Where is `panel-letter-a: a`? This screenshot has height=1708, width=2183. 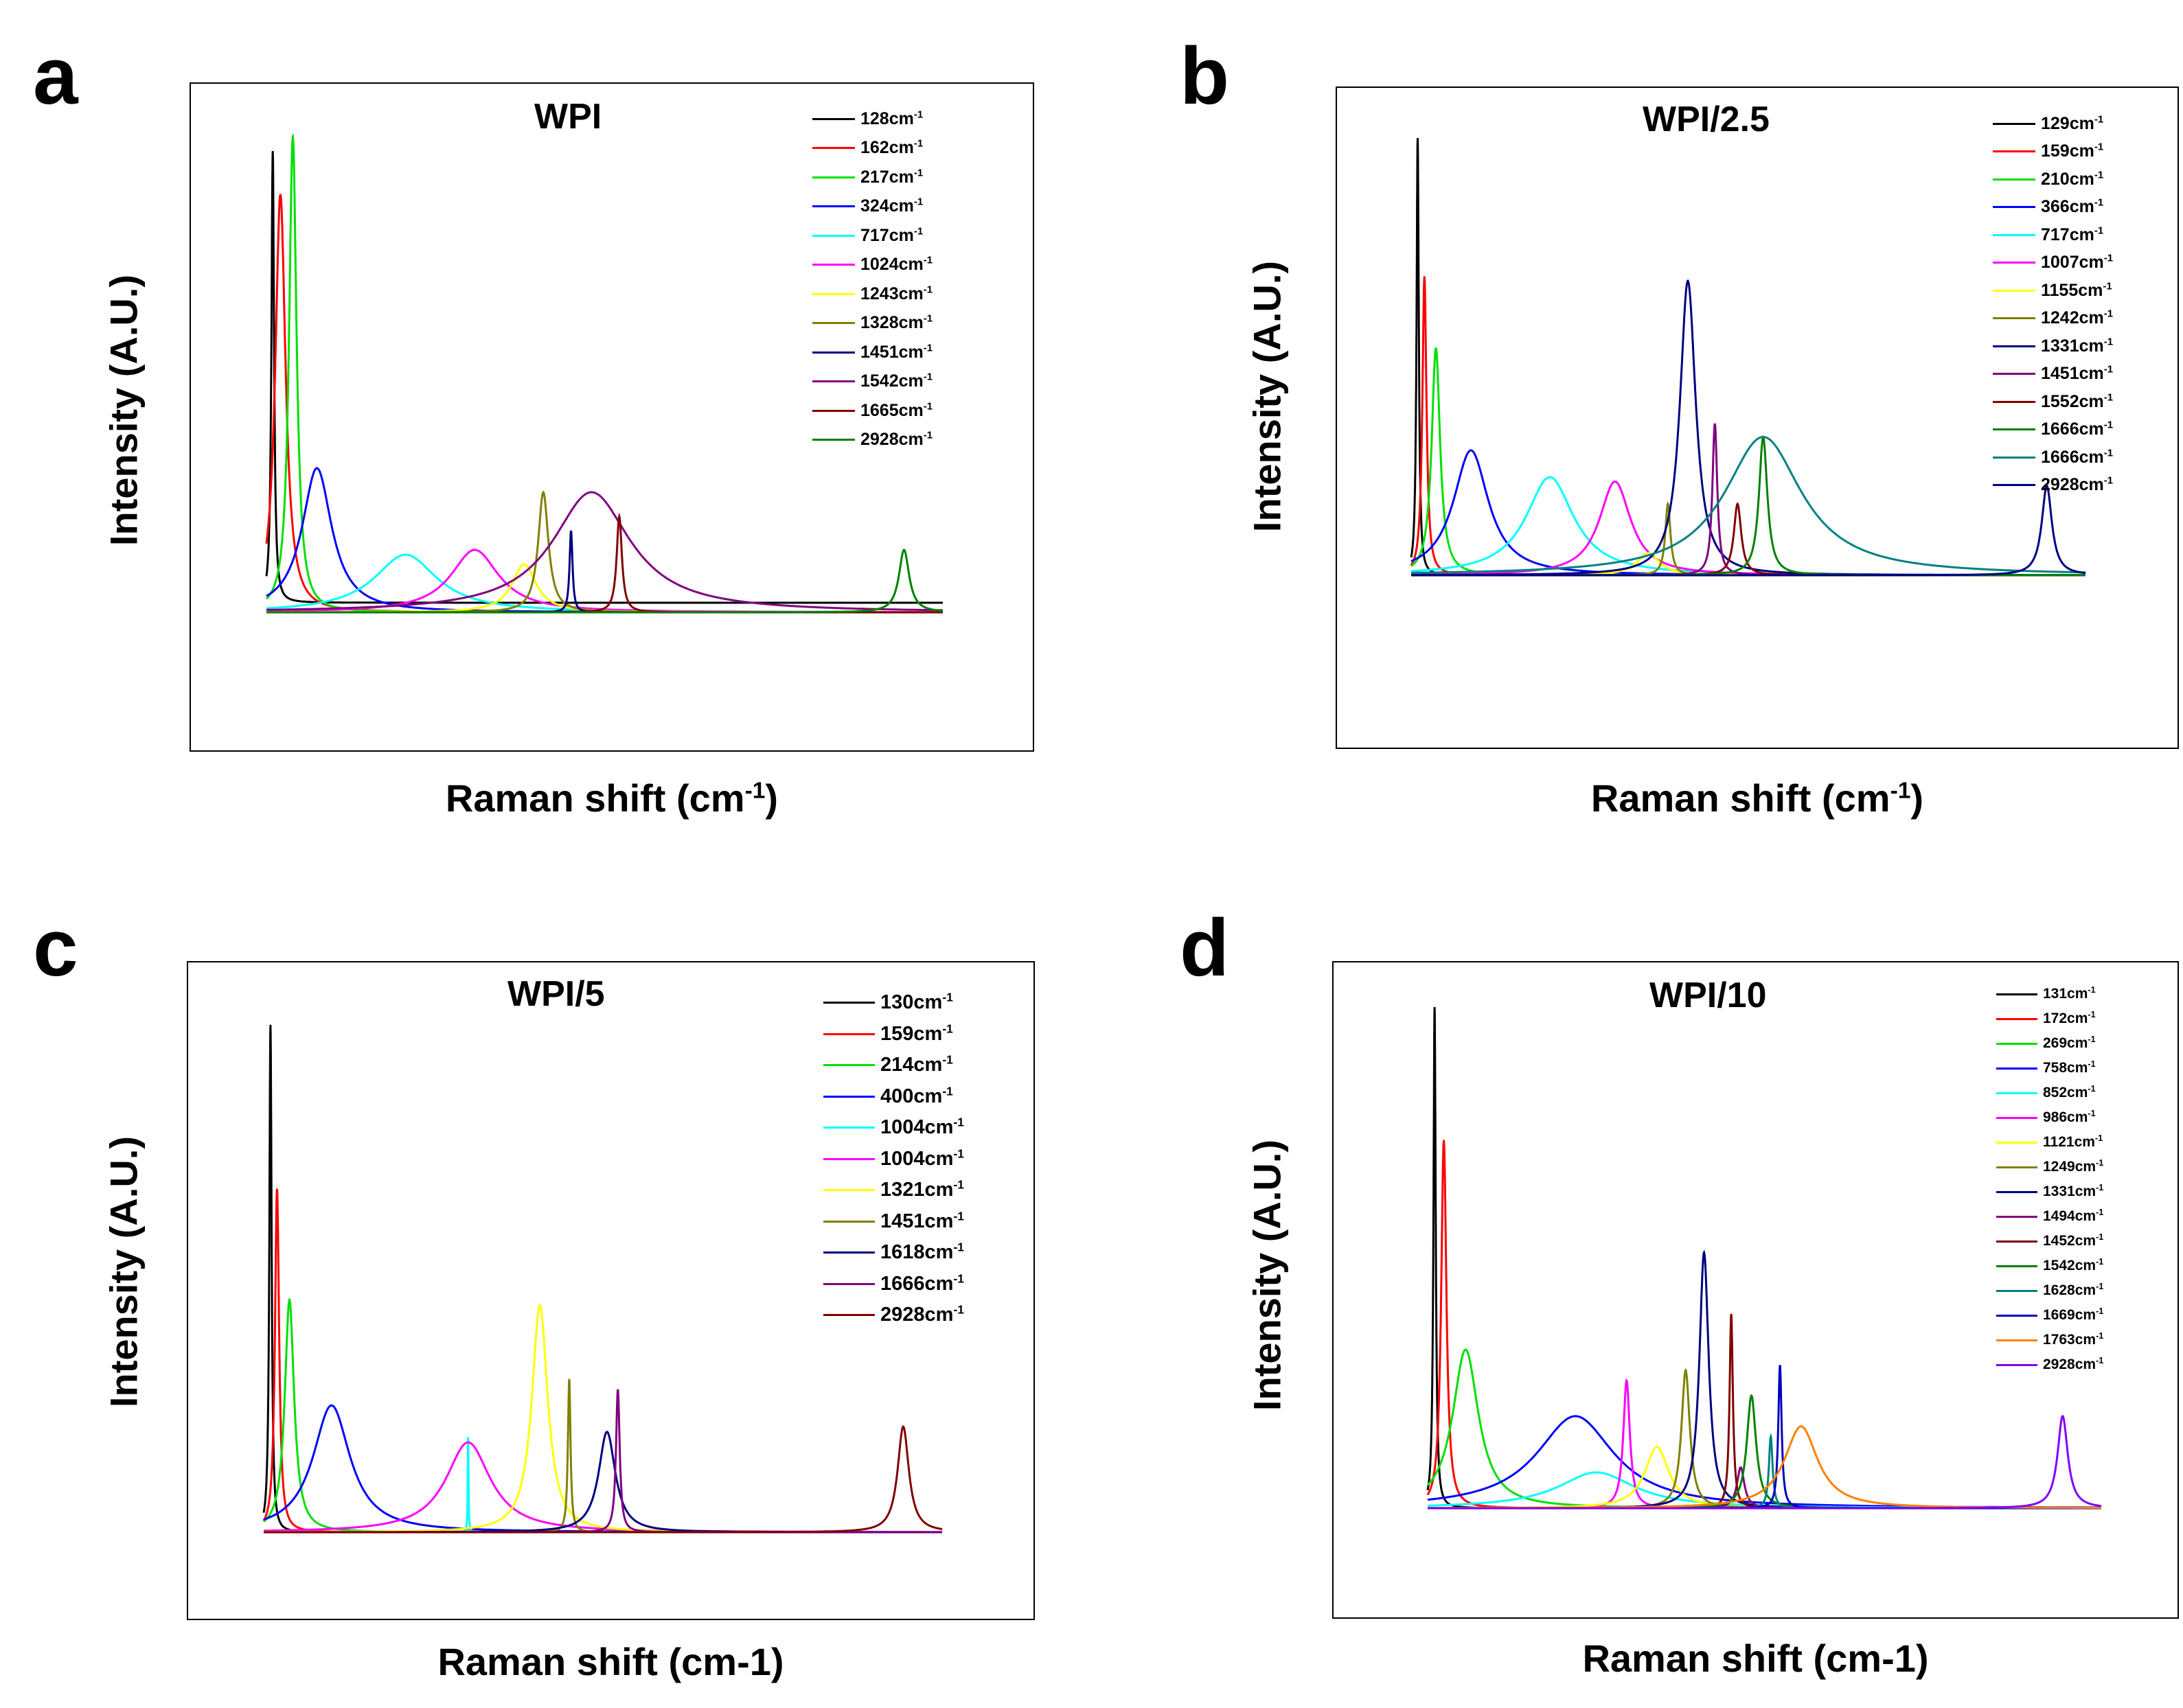 panel-letter-a: a is located at coordinates (55, 76).